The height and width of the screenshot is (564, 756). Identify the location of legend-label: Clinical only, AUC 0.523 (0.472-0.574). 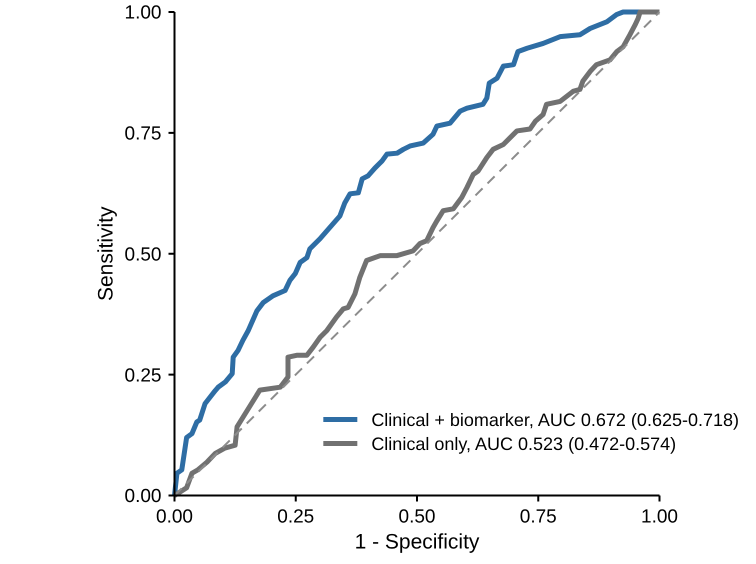
(523, 444).